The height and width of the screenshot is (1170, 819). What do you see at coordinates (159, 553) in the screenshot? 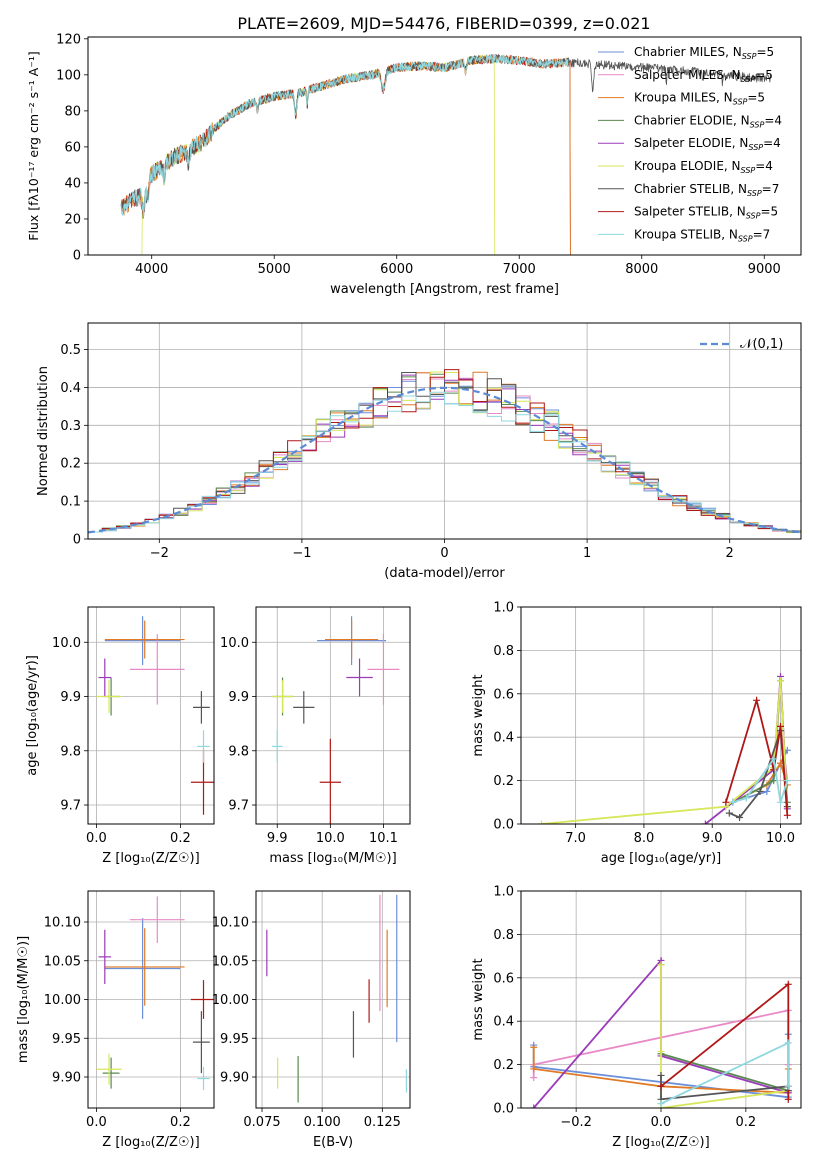
I see `residuals-tick-label-x: −2` at bounding box center [159, 553].